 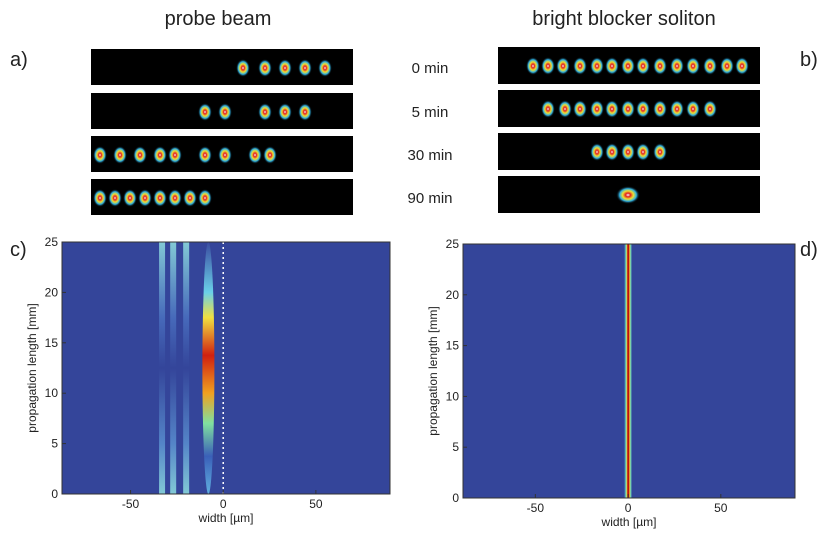 What do you see at coordinates (809, 60) in the screenshot?
I see `panel-label: b)` at bounding box center [809, 60].